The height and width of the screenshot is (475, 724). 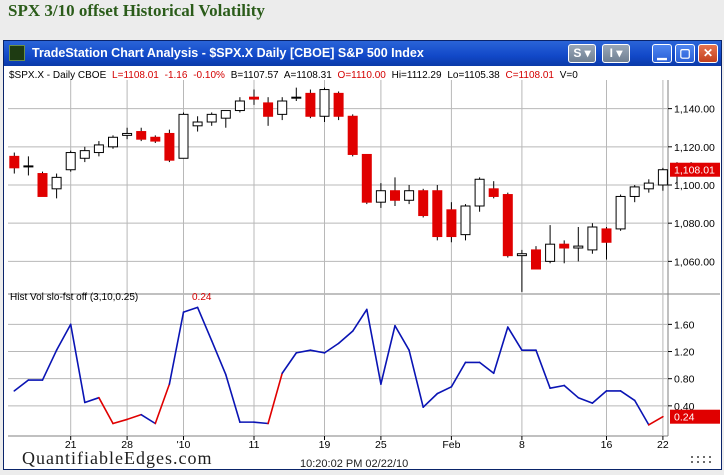 What do you see at coordinates (684, 325) in the screenshot?
I see `hv-tick-label: 1.60` at bounding box center [684, 325].